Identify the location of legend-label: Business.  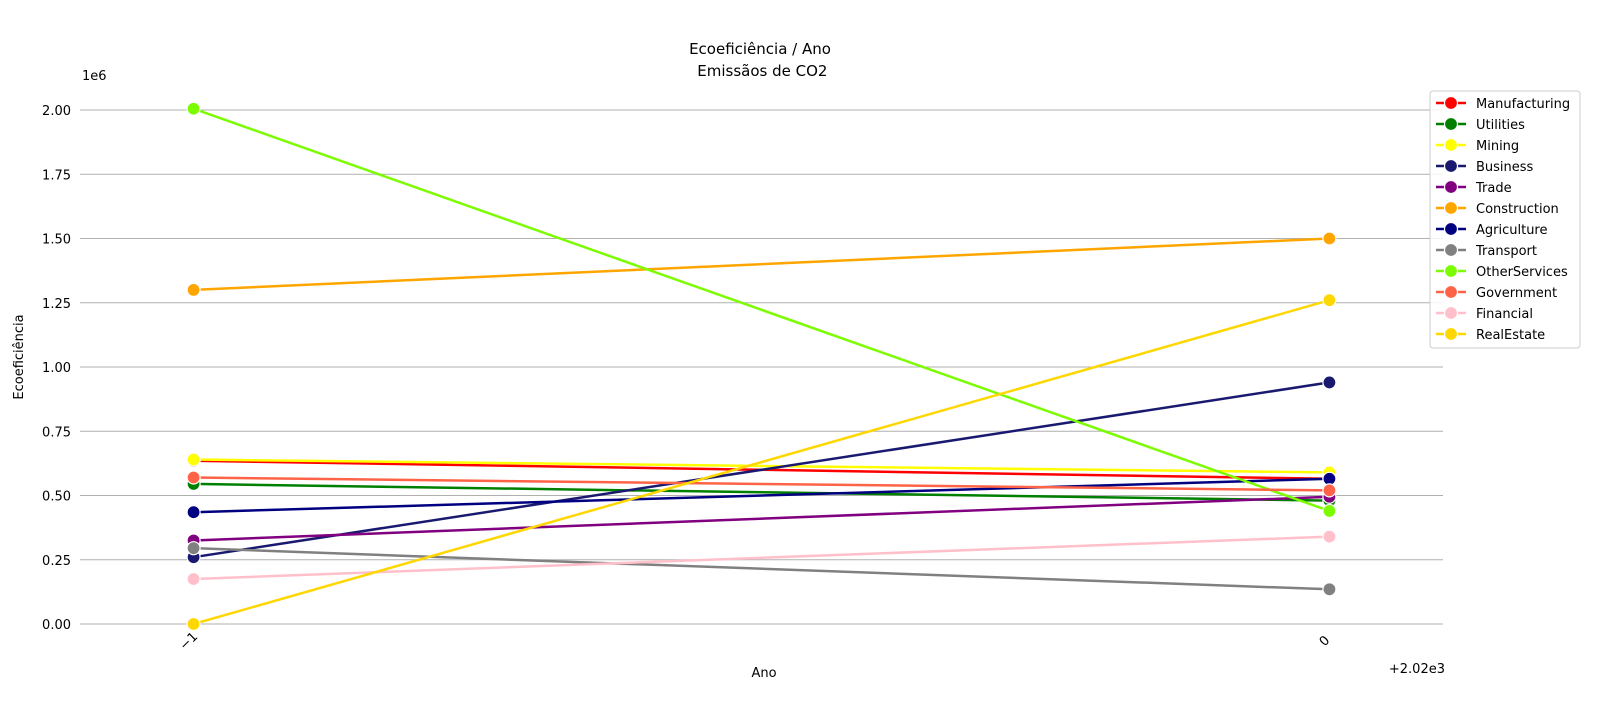
(1505, 167).